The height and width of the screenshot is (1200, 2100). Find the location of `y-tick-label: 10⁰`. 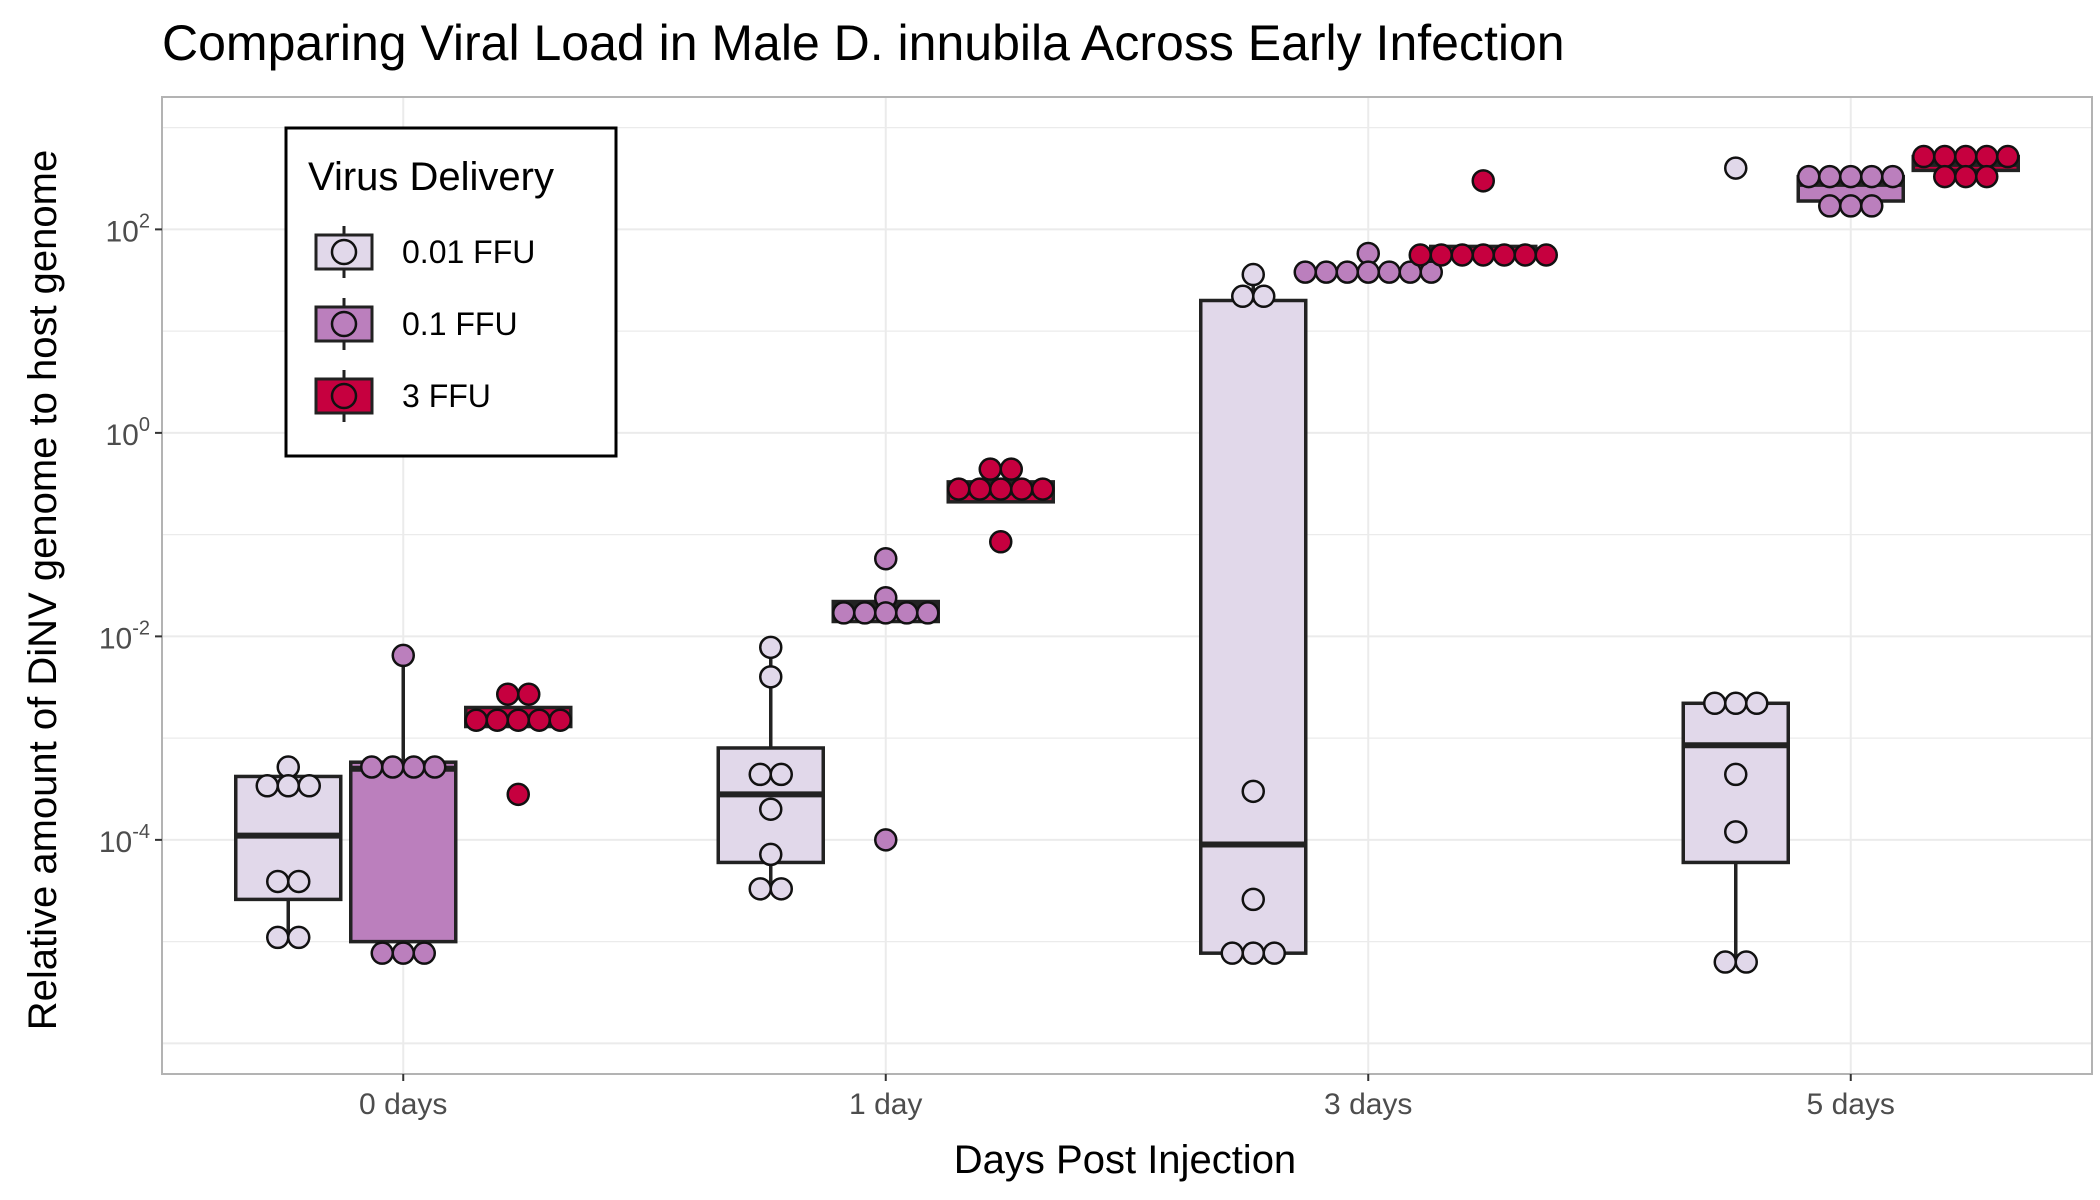

y-tick-label: 10⁰ is located at coordinates (128, 433).